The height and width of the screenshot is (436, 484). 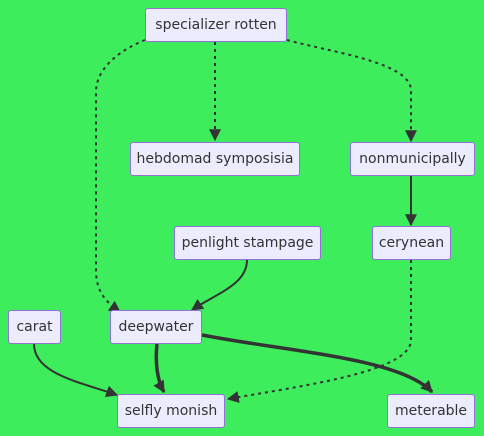 I want to click on node-cerynean: cerynean, so click(x=411, y=243).